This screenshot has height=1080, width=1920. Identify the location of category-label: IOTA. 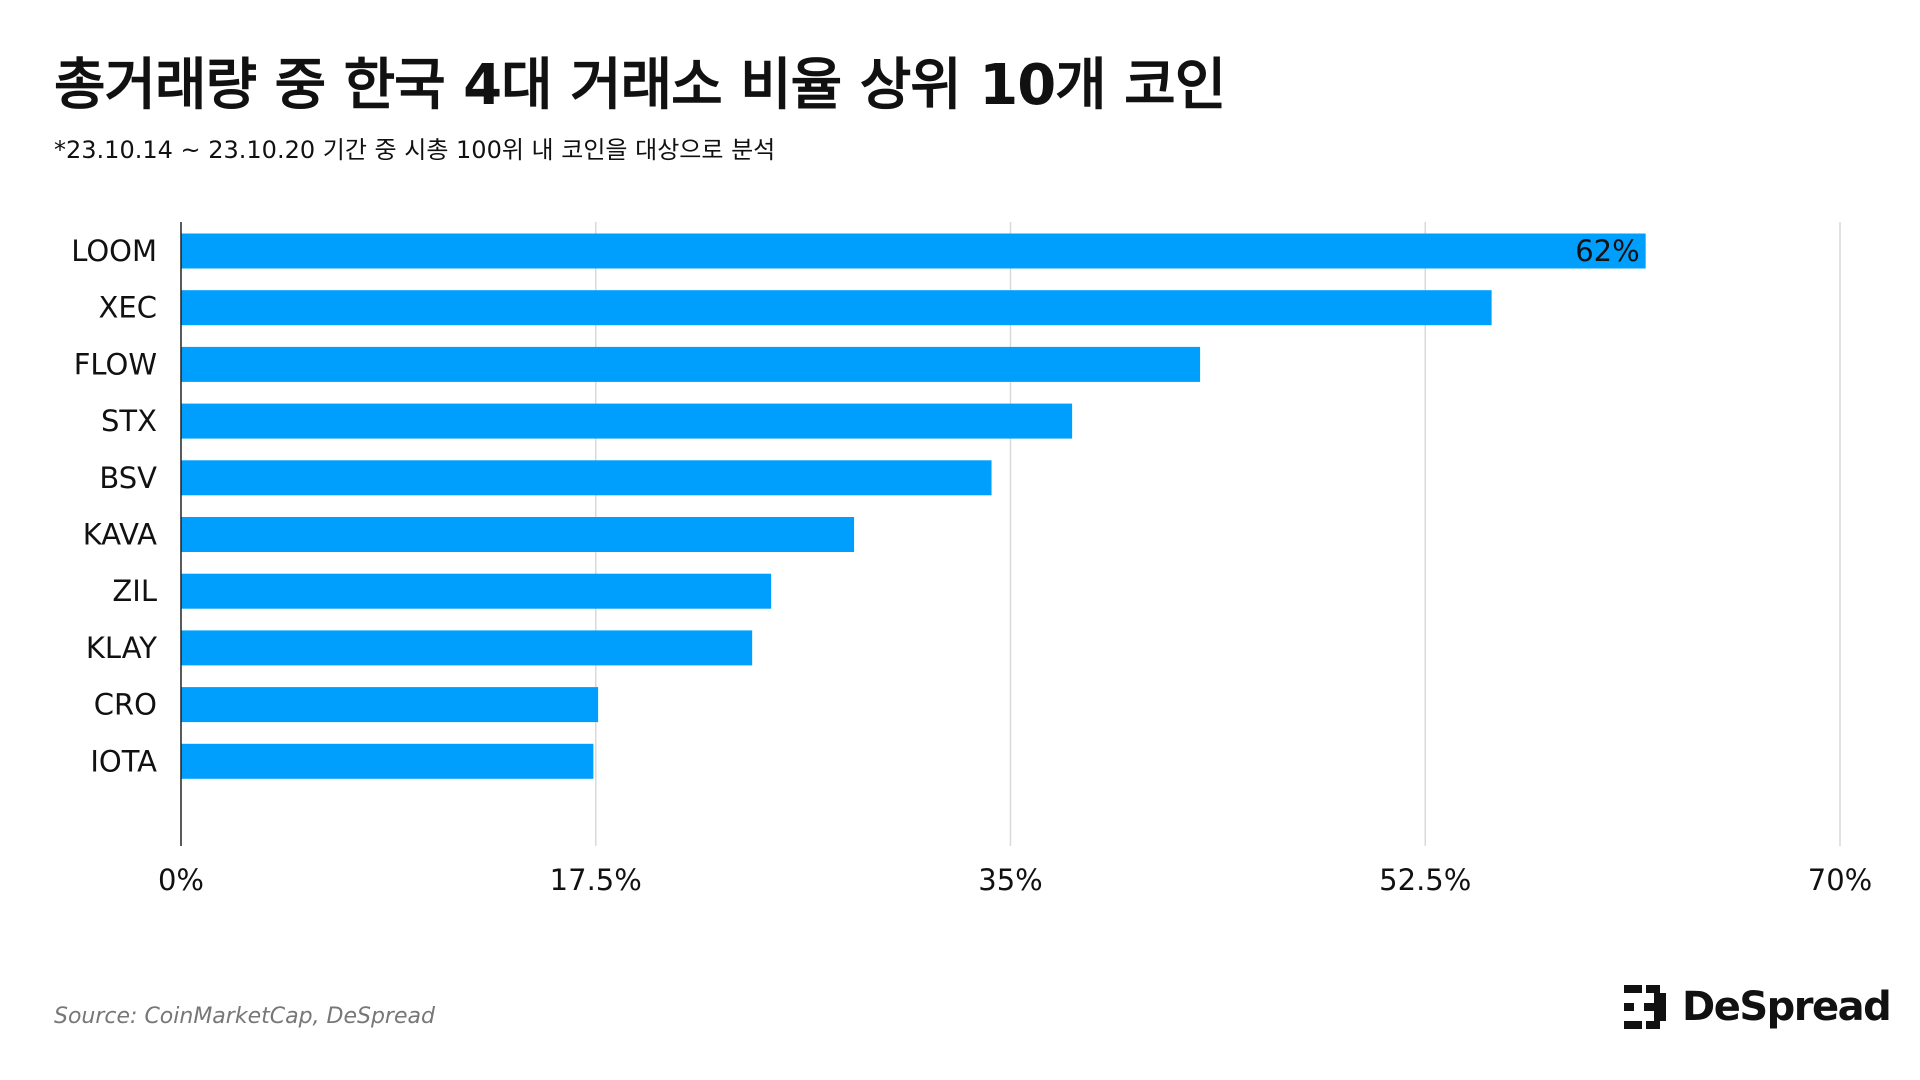
(123, 761).